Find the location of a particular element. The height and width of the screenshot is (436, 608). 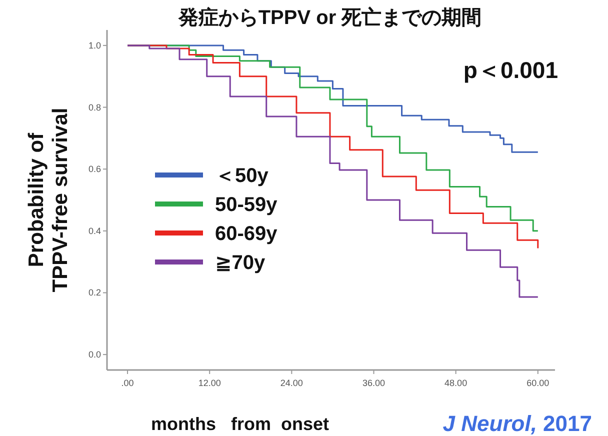

x-tick-label: 12.00 is located at coordinates (209, 383).